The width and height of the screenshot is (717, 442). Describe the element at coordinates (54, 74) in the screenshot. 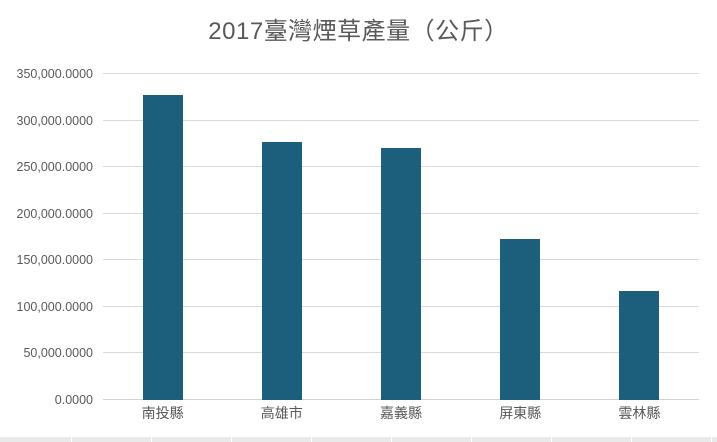

I see `y-tick-label: 350,000.0000` at that location.